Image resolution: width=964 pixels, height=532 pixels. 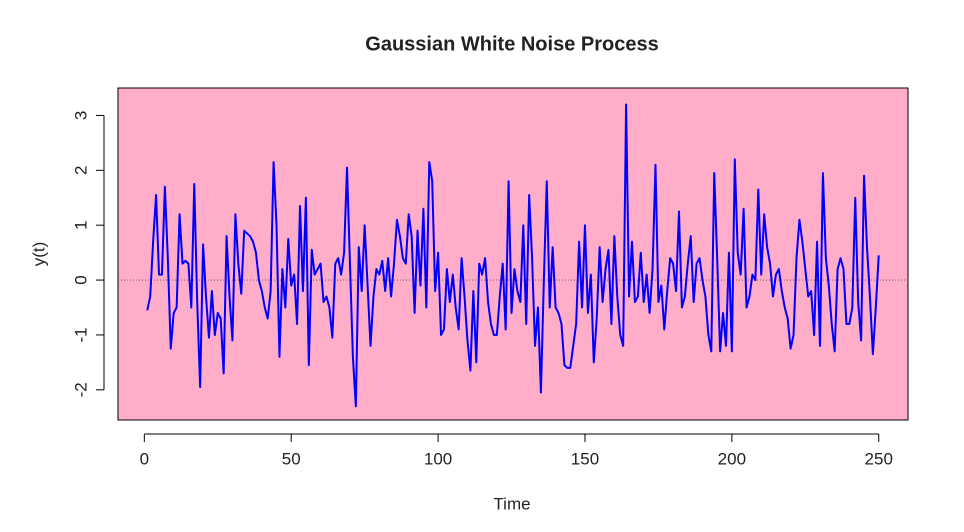 I want to click on y-tick-label: -1, so click(x=80, y=334).